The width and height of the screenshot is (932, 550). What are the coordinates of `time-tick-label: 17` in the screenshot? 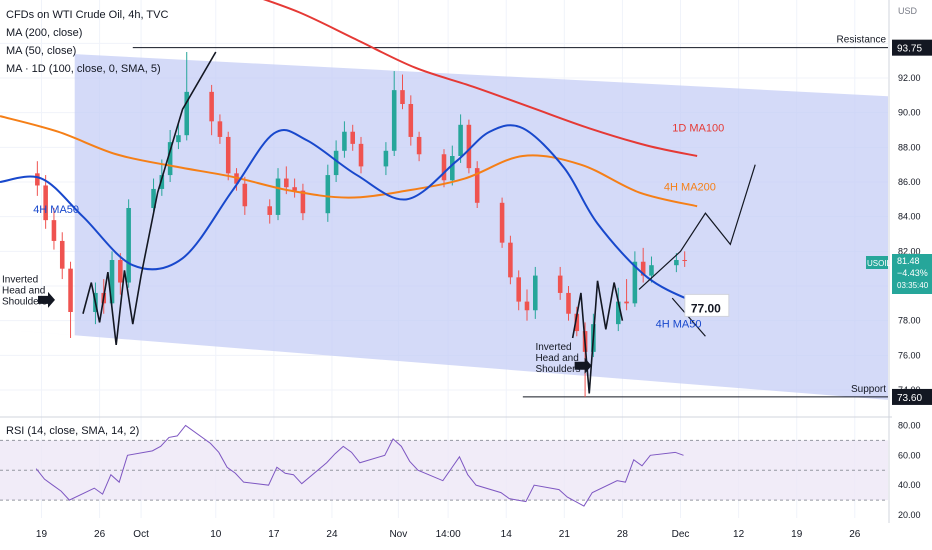 It's located at (274, 534).